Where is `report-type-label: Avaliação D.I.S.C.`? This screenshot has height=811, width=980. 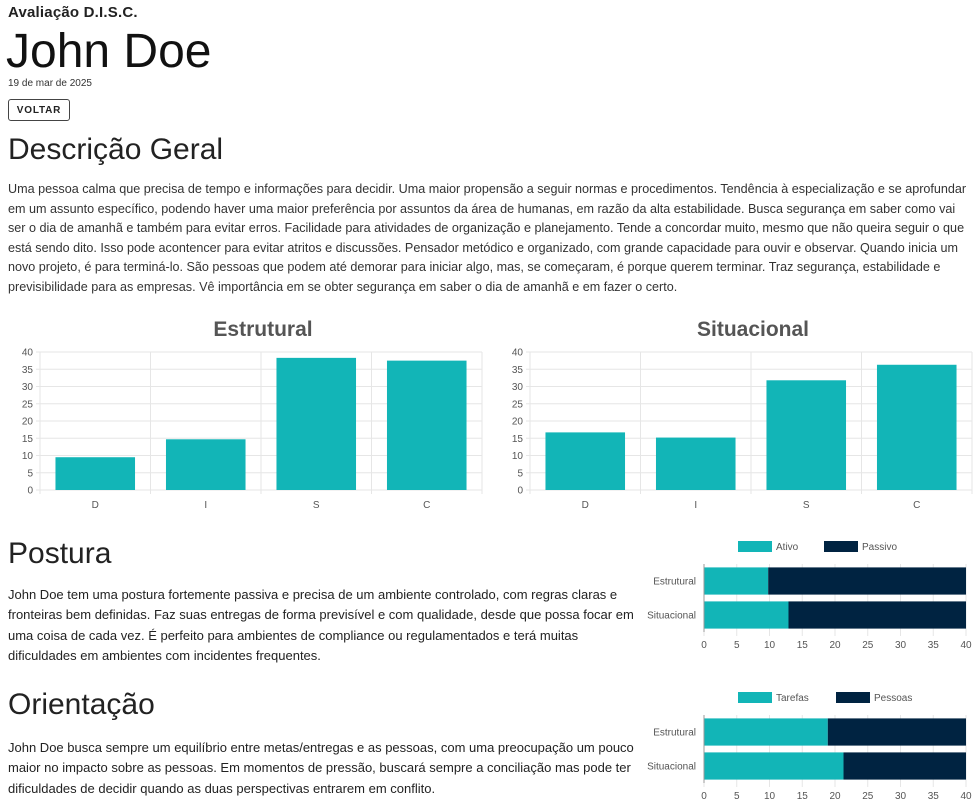
report-type-label: Avaliação D.I.S.C. is located at coordinates (73, 12).